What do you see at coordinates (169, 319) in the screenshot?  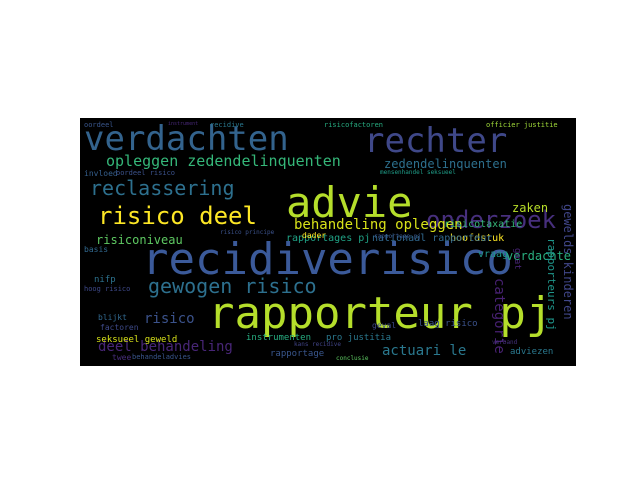 I see `cloud-word: risico` at bounding box center [169, 319].